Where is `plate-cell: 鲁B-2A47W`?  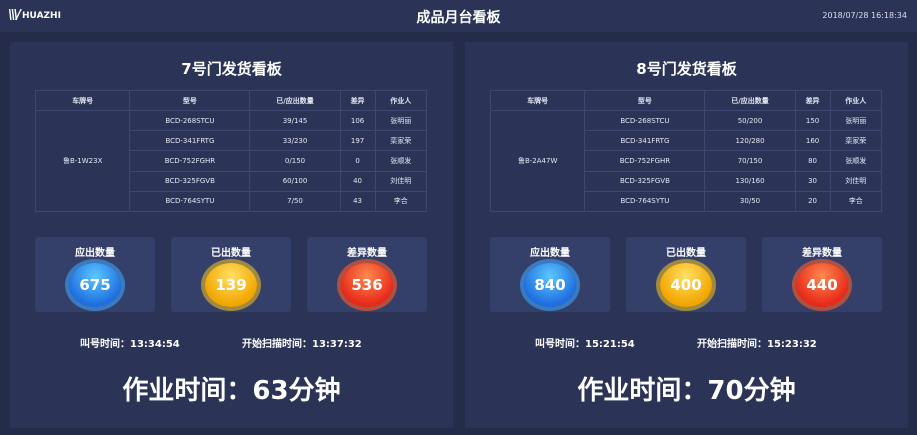 plate-cell: 鲁B-2A47W is located at coordinates (537, 161).